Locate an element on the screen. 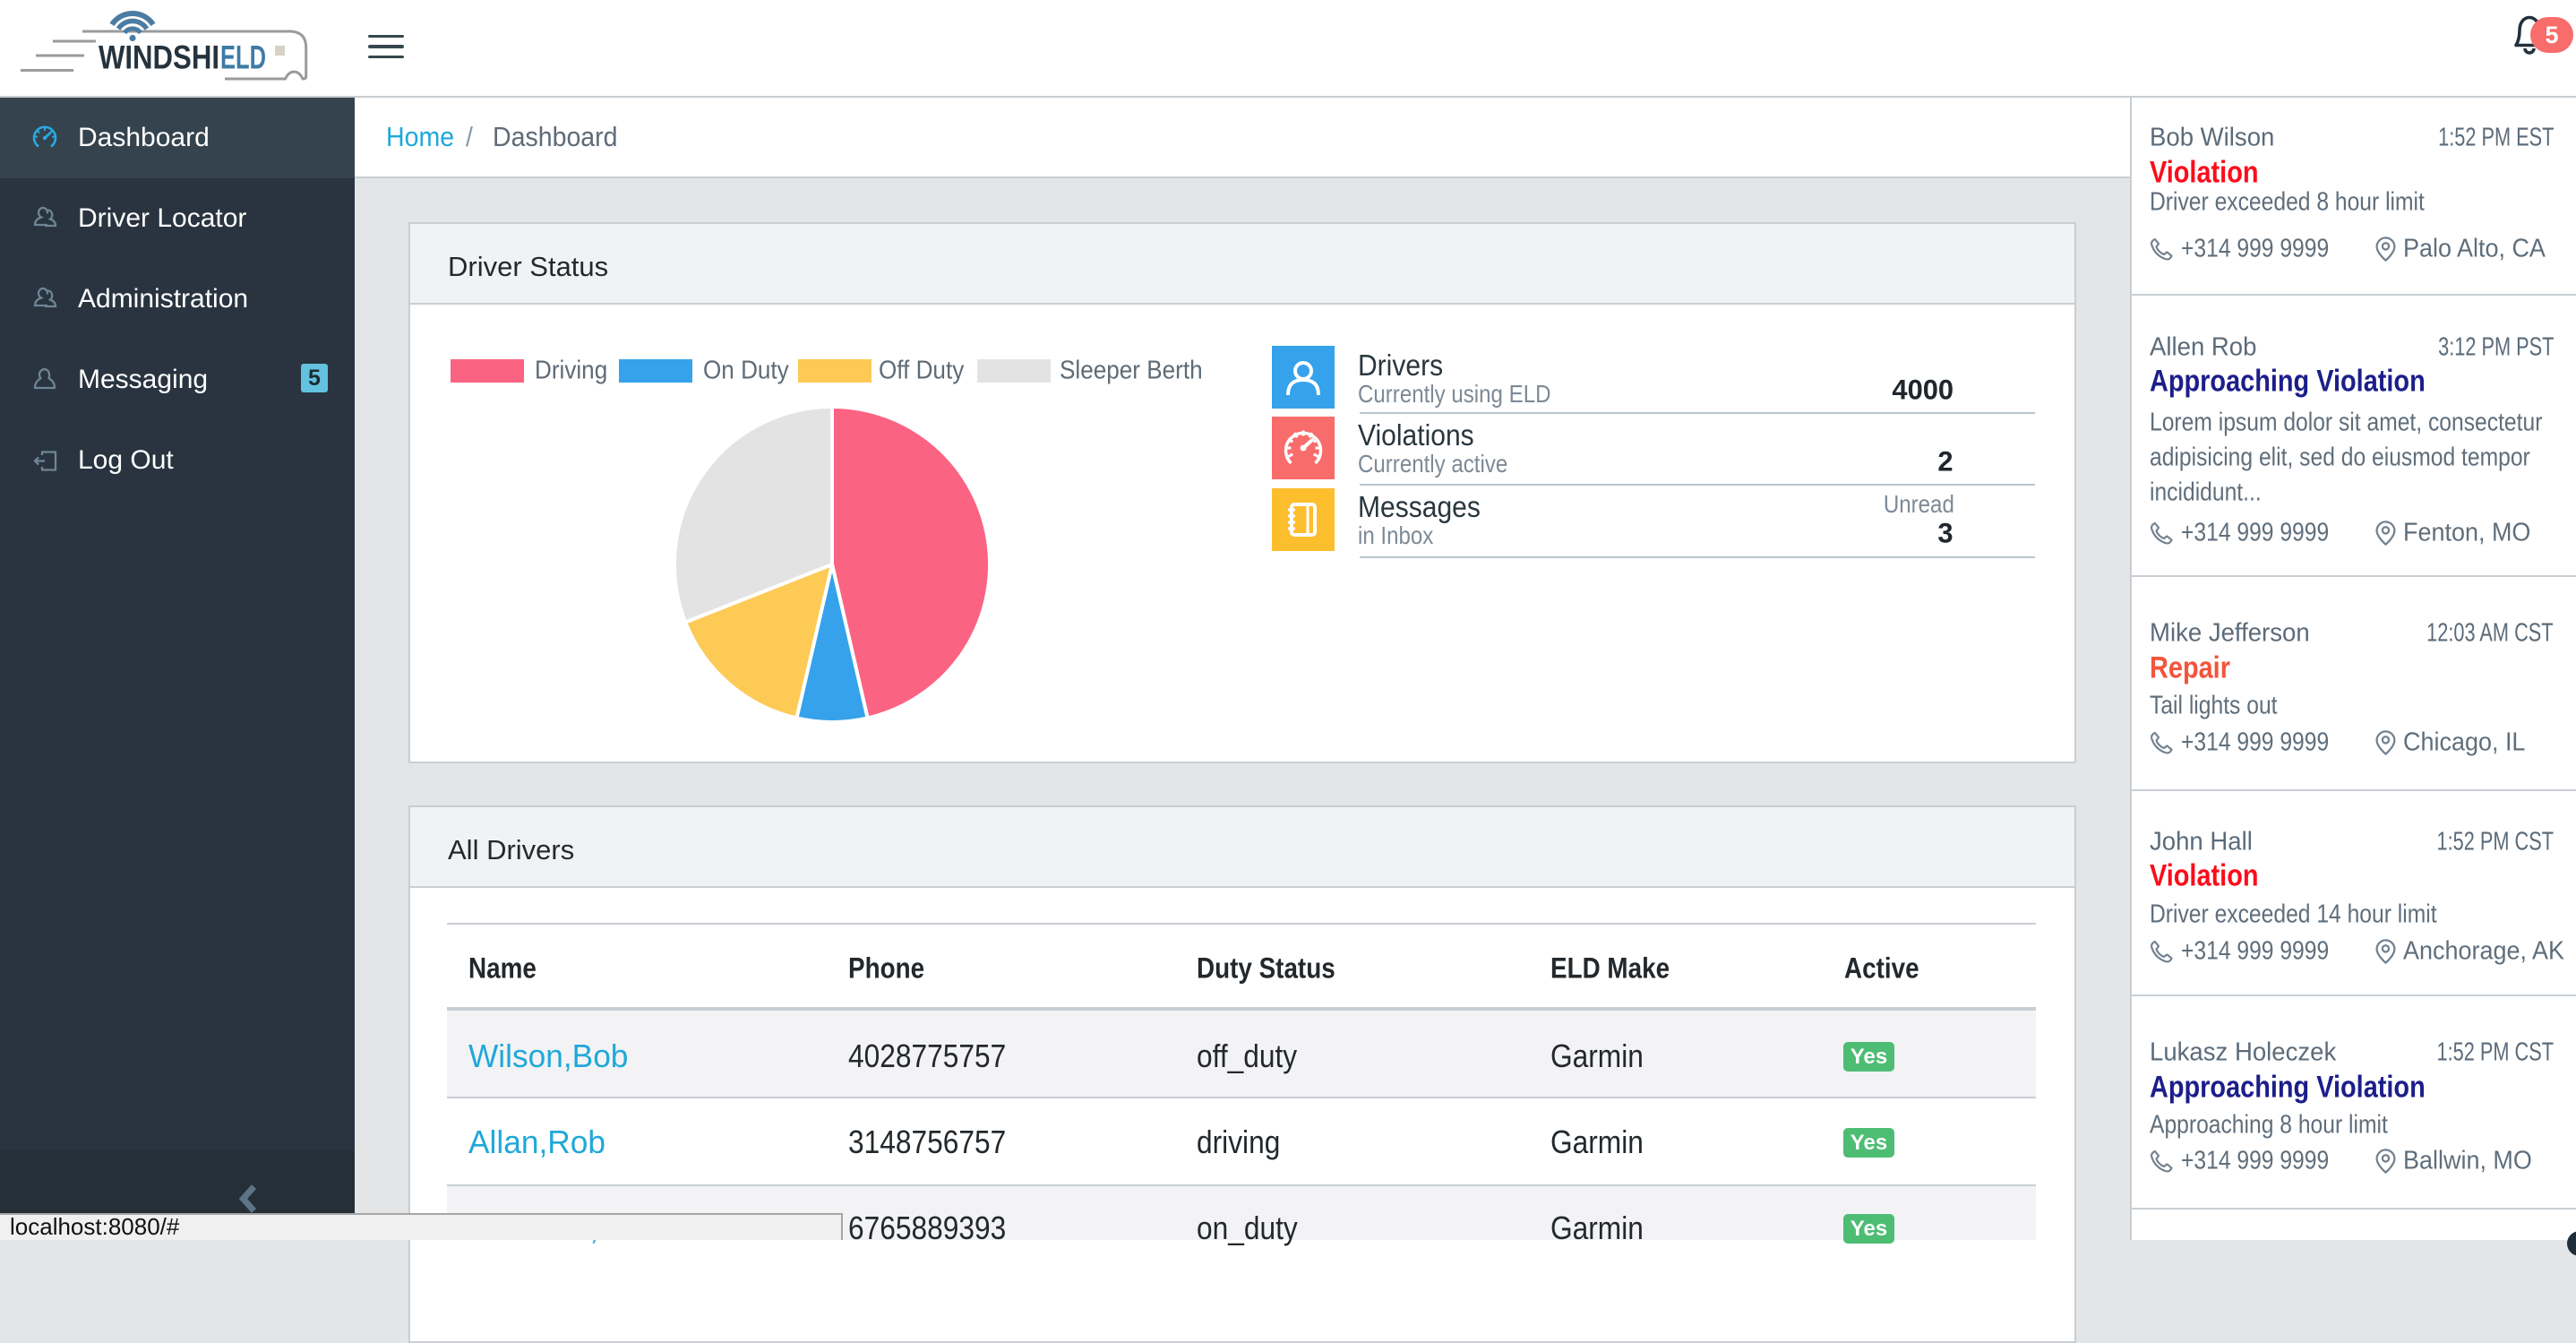  svg-text: ELD is located at coordinates (243, 57).